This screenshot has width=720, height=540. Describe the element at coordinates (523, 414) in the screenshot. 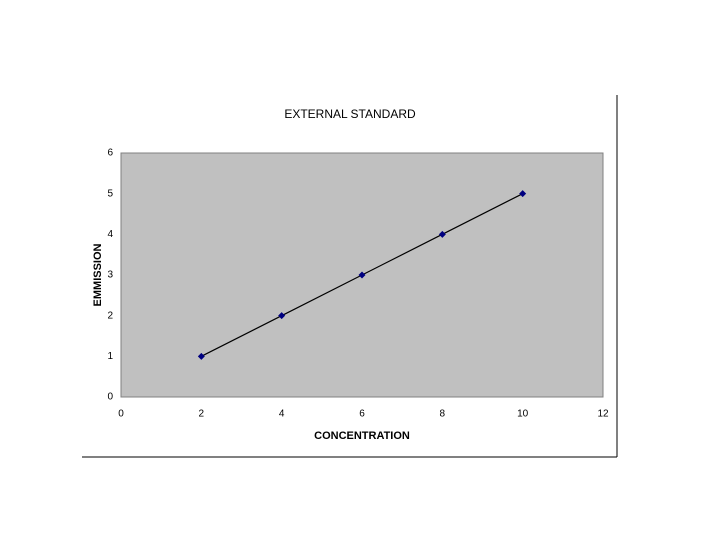

I see `x-tick-label: 10` at that location.